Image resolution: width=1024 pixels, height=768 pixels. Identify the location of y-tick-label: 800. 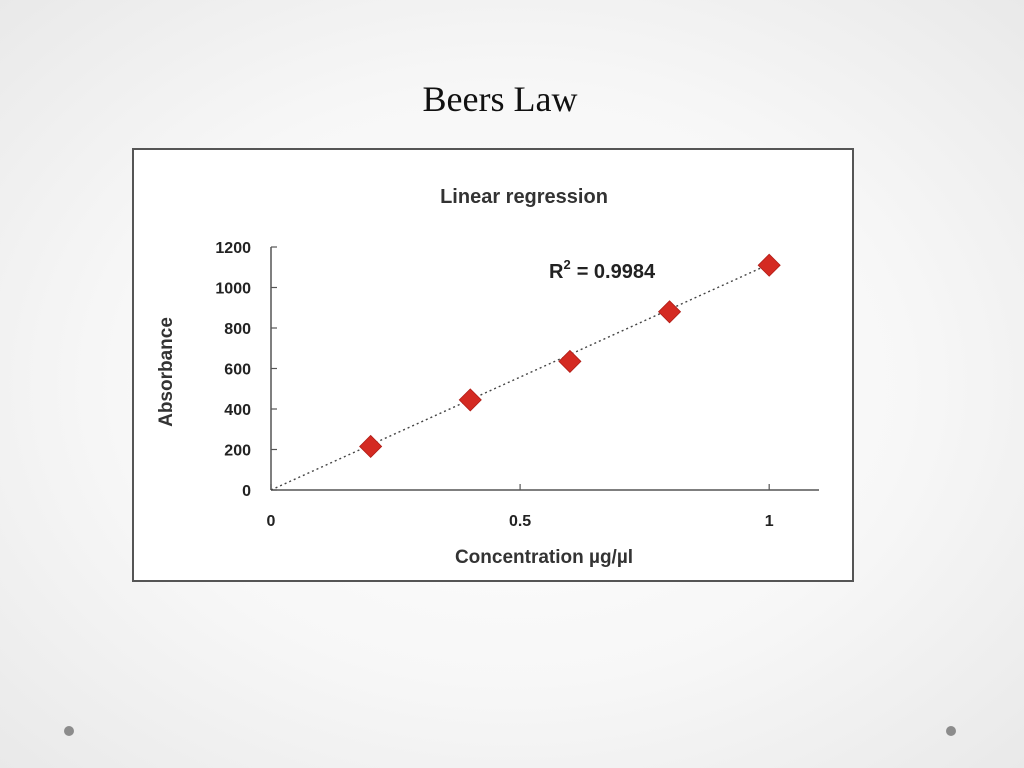
(237, 329).